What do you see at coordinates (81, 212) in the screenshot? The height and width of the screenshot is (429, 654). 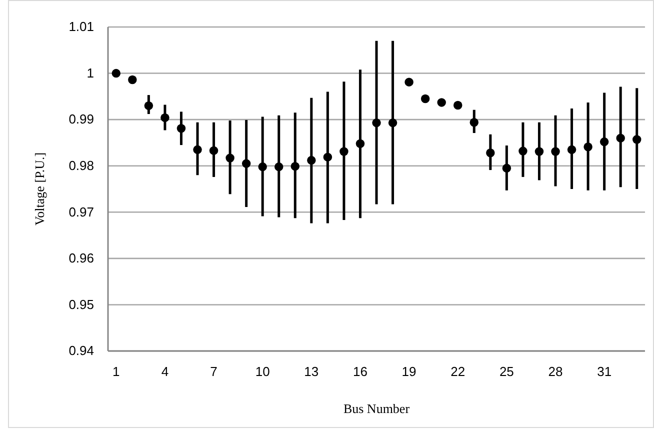 I see `y-tick-label: 0.97` at bounding box center [81, 212].